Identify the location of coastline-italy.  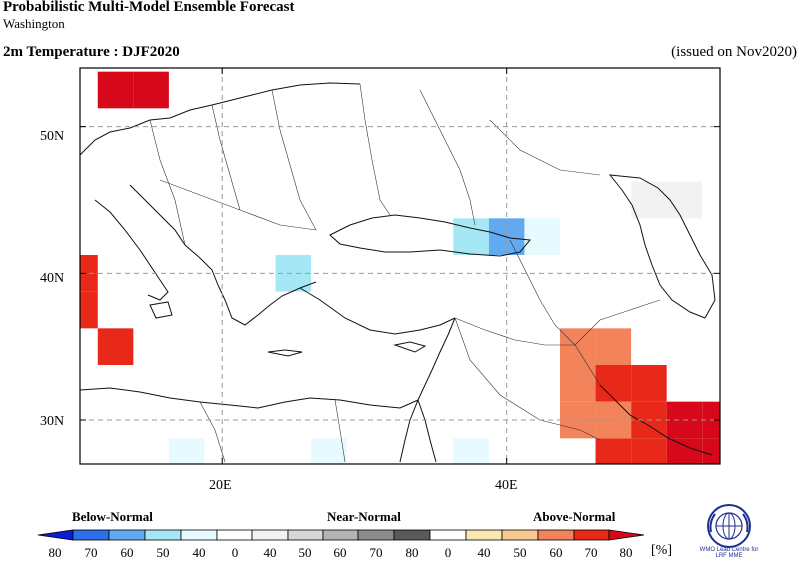
(131, 250).